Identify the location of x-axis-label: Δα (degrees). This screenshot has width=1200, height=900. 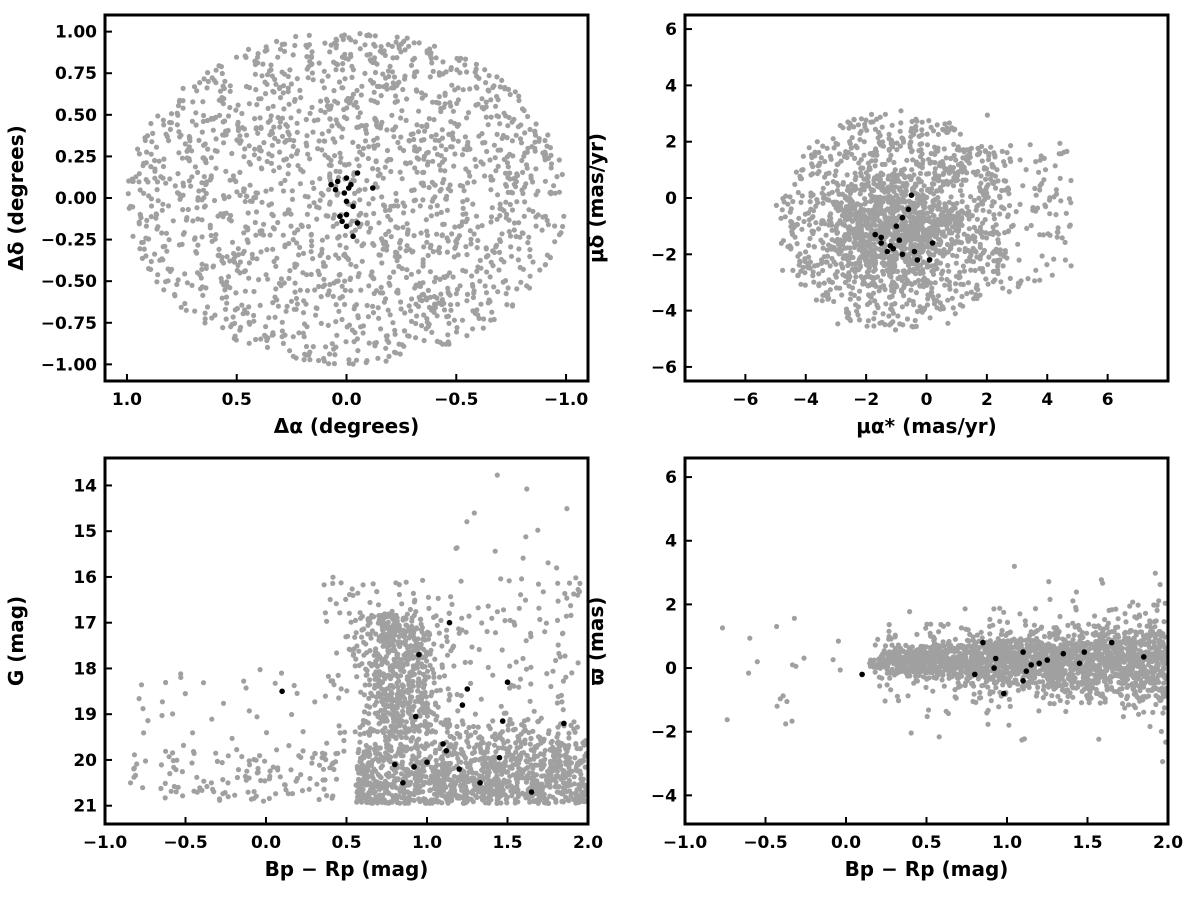
(347, 426).